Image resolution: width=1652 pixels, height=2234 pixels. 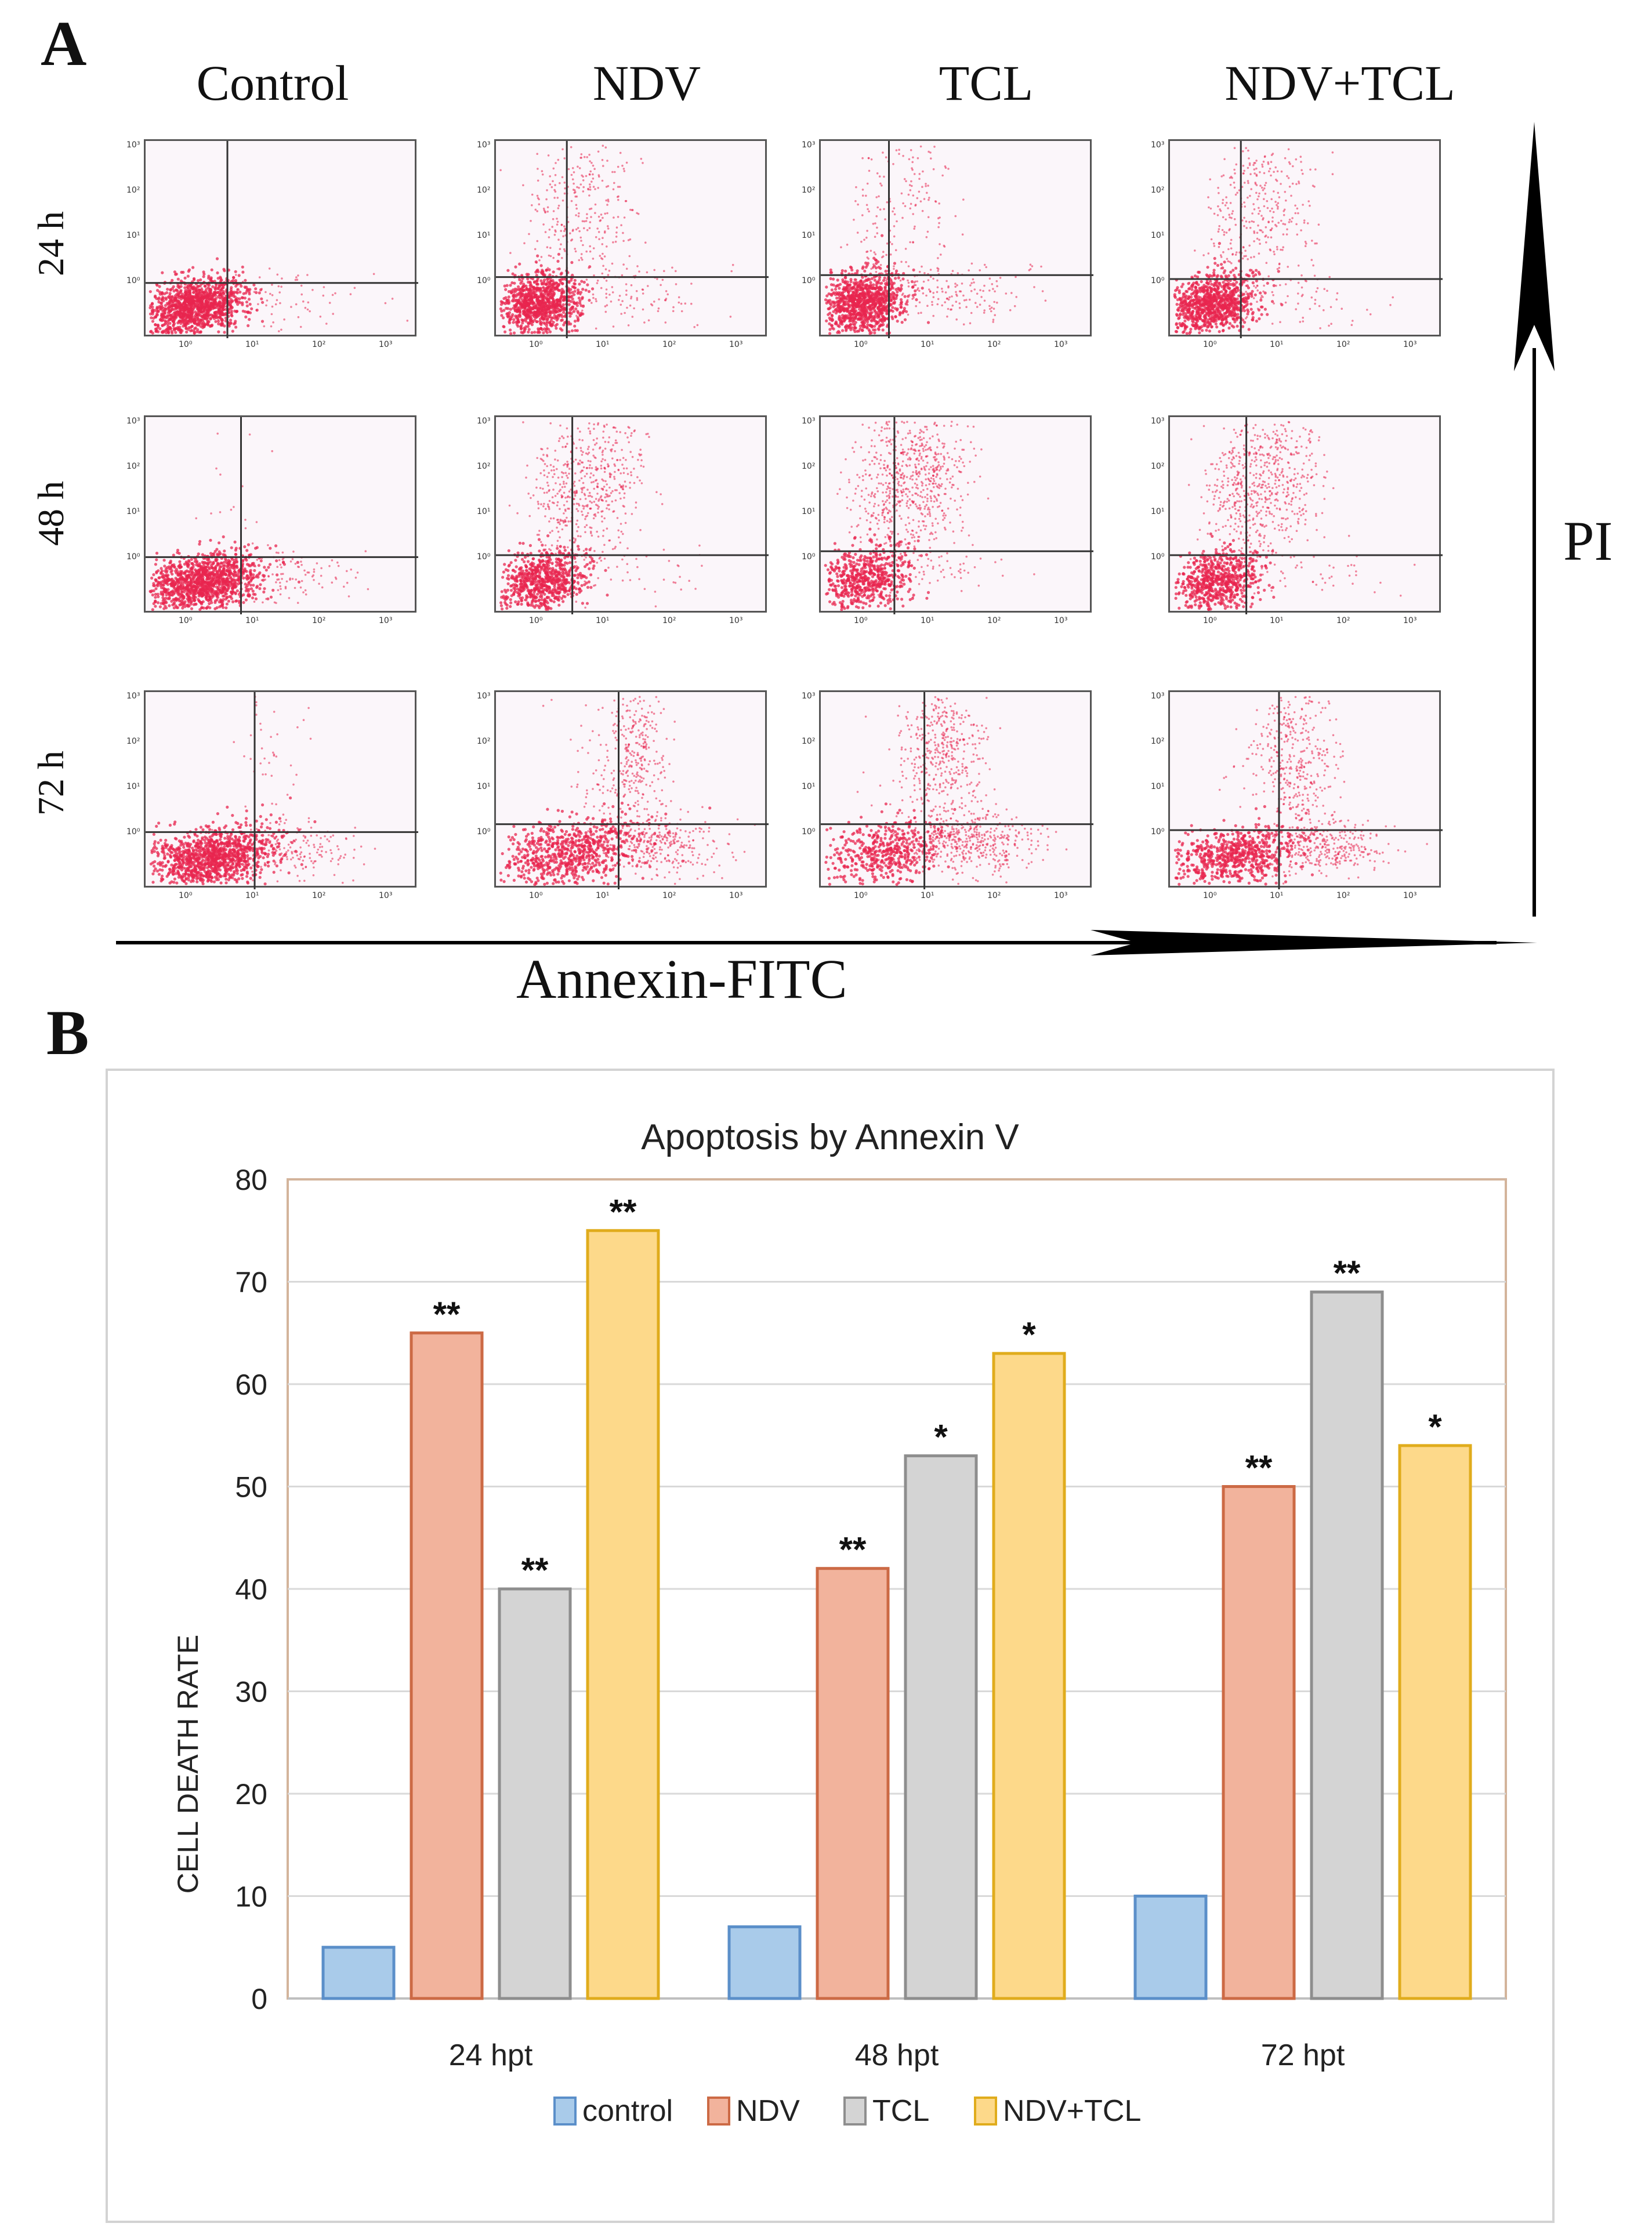 I want to click on panel-a-letter: A, so click(x=64, y=44).